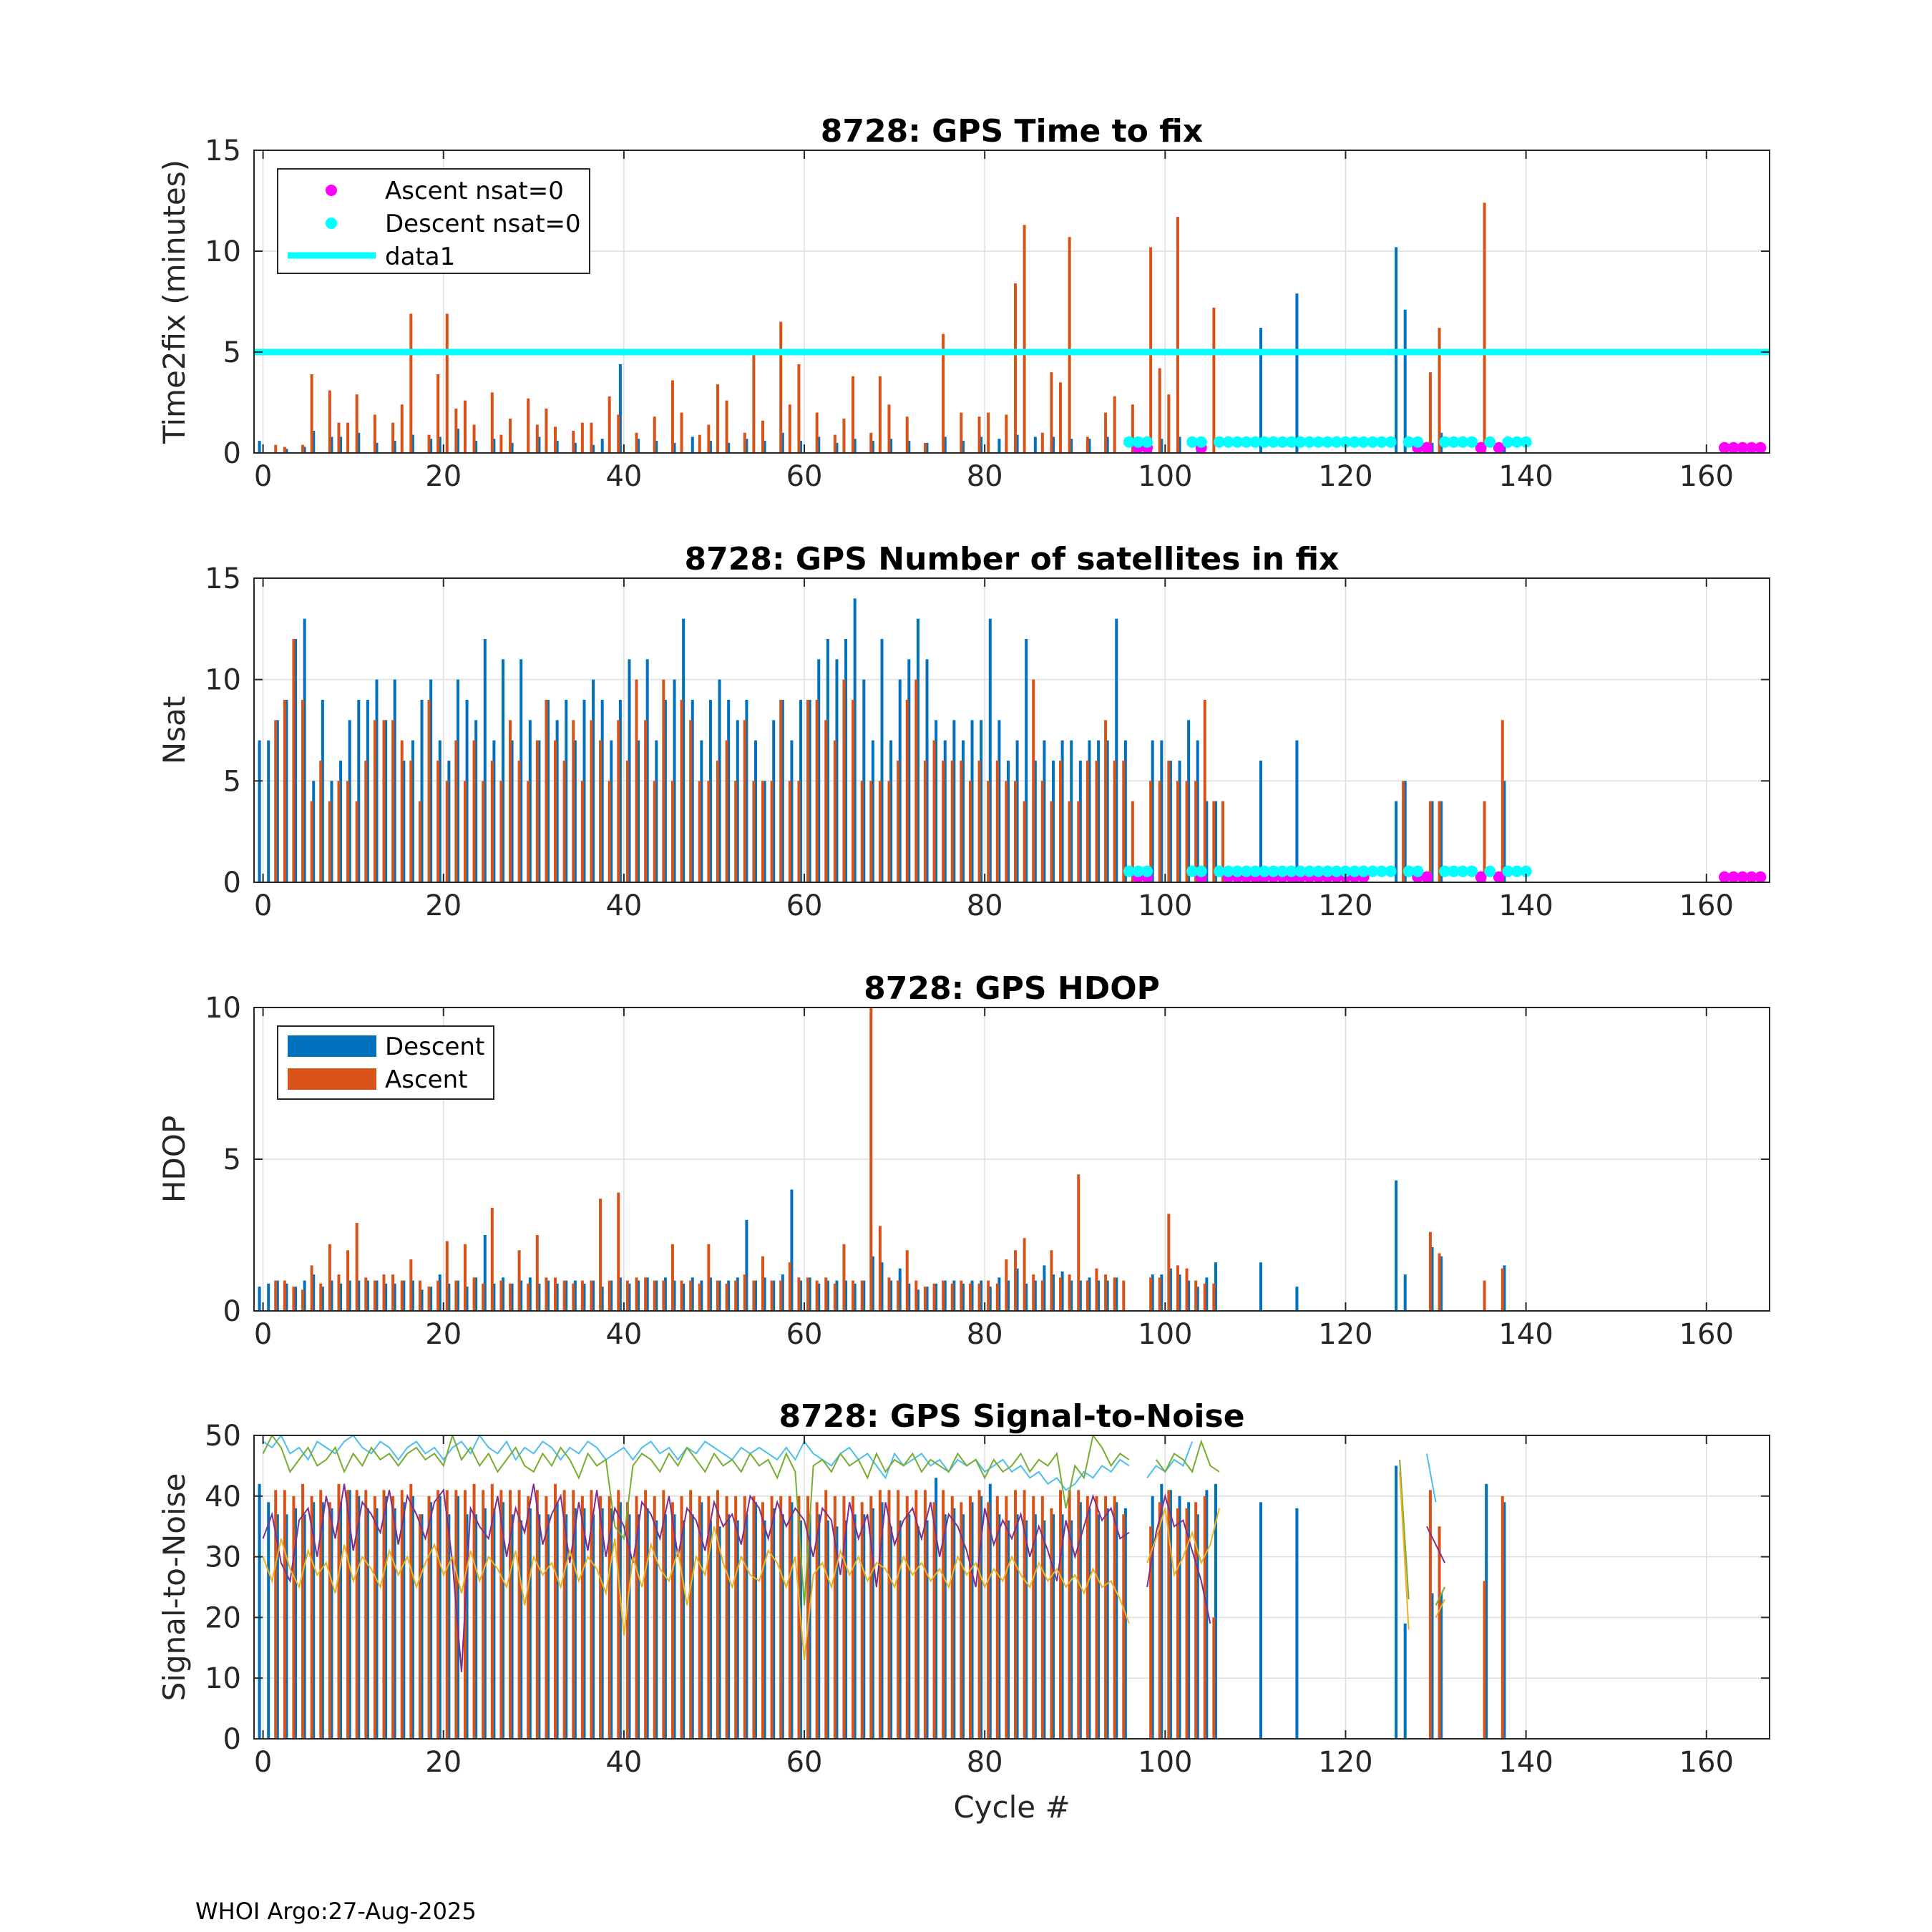 The image size is (1932, 1932). What do you see at coordinates (223, 1557) in the screenshot?
I see `y-tick-label: 30` at bounding box center [223, 1557].